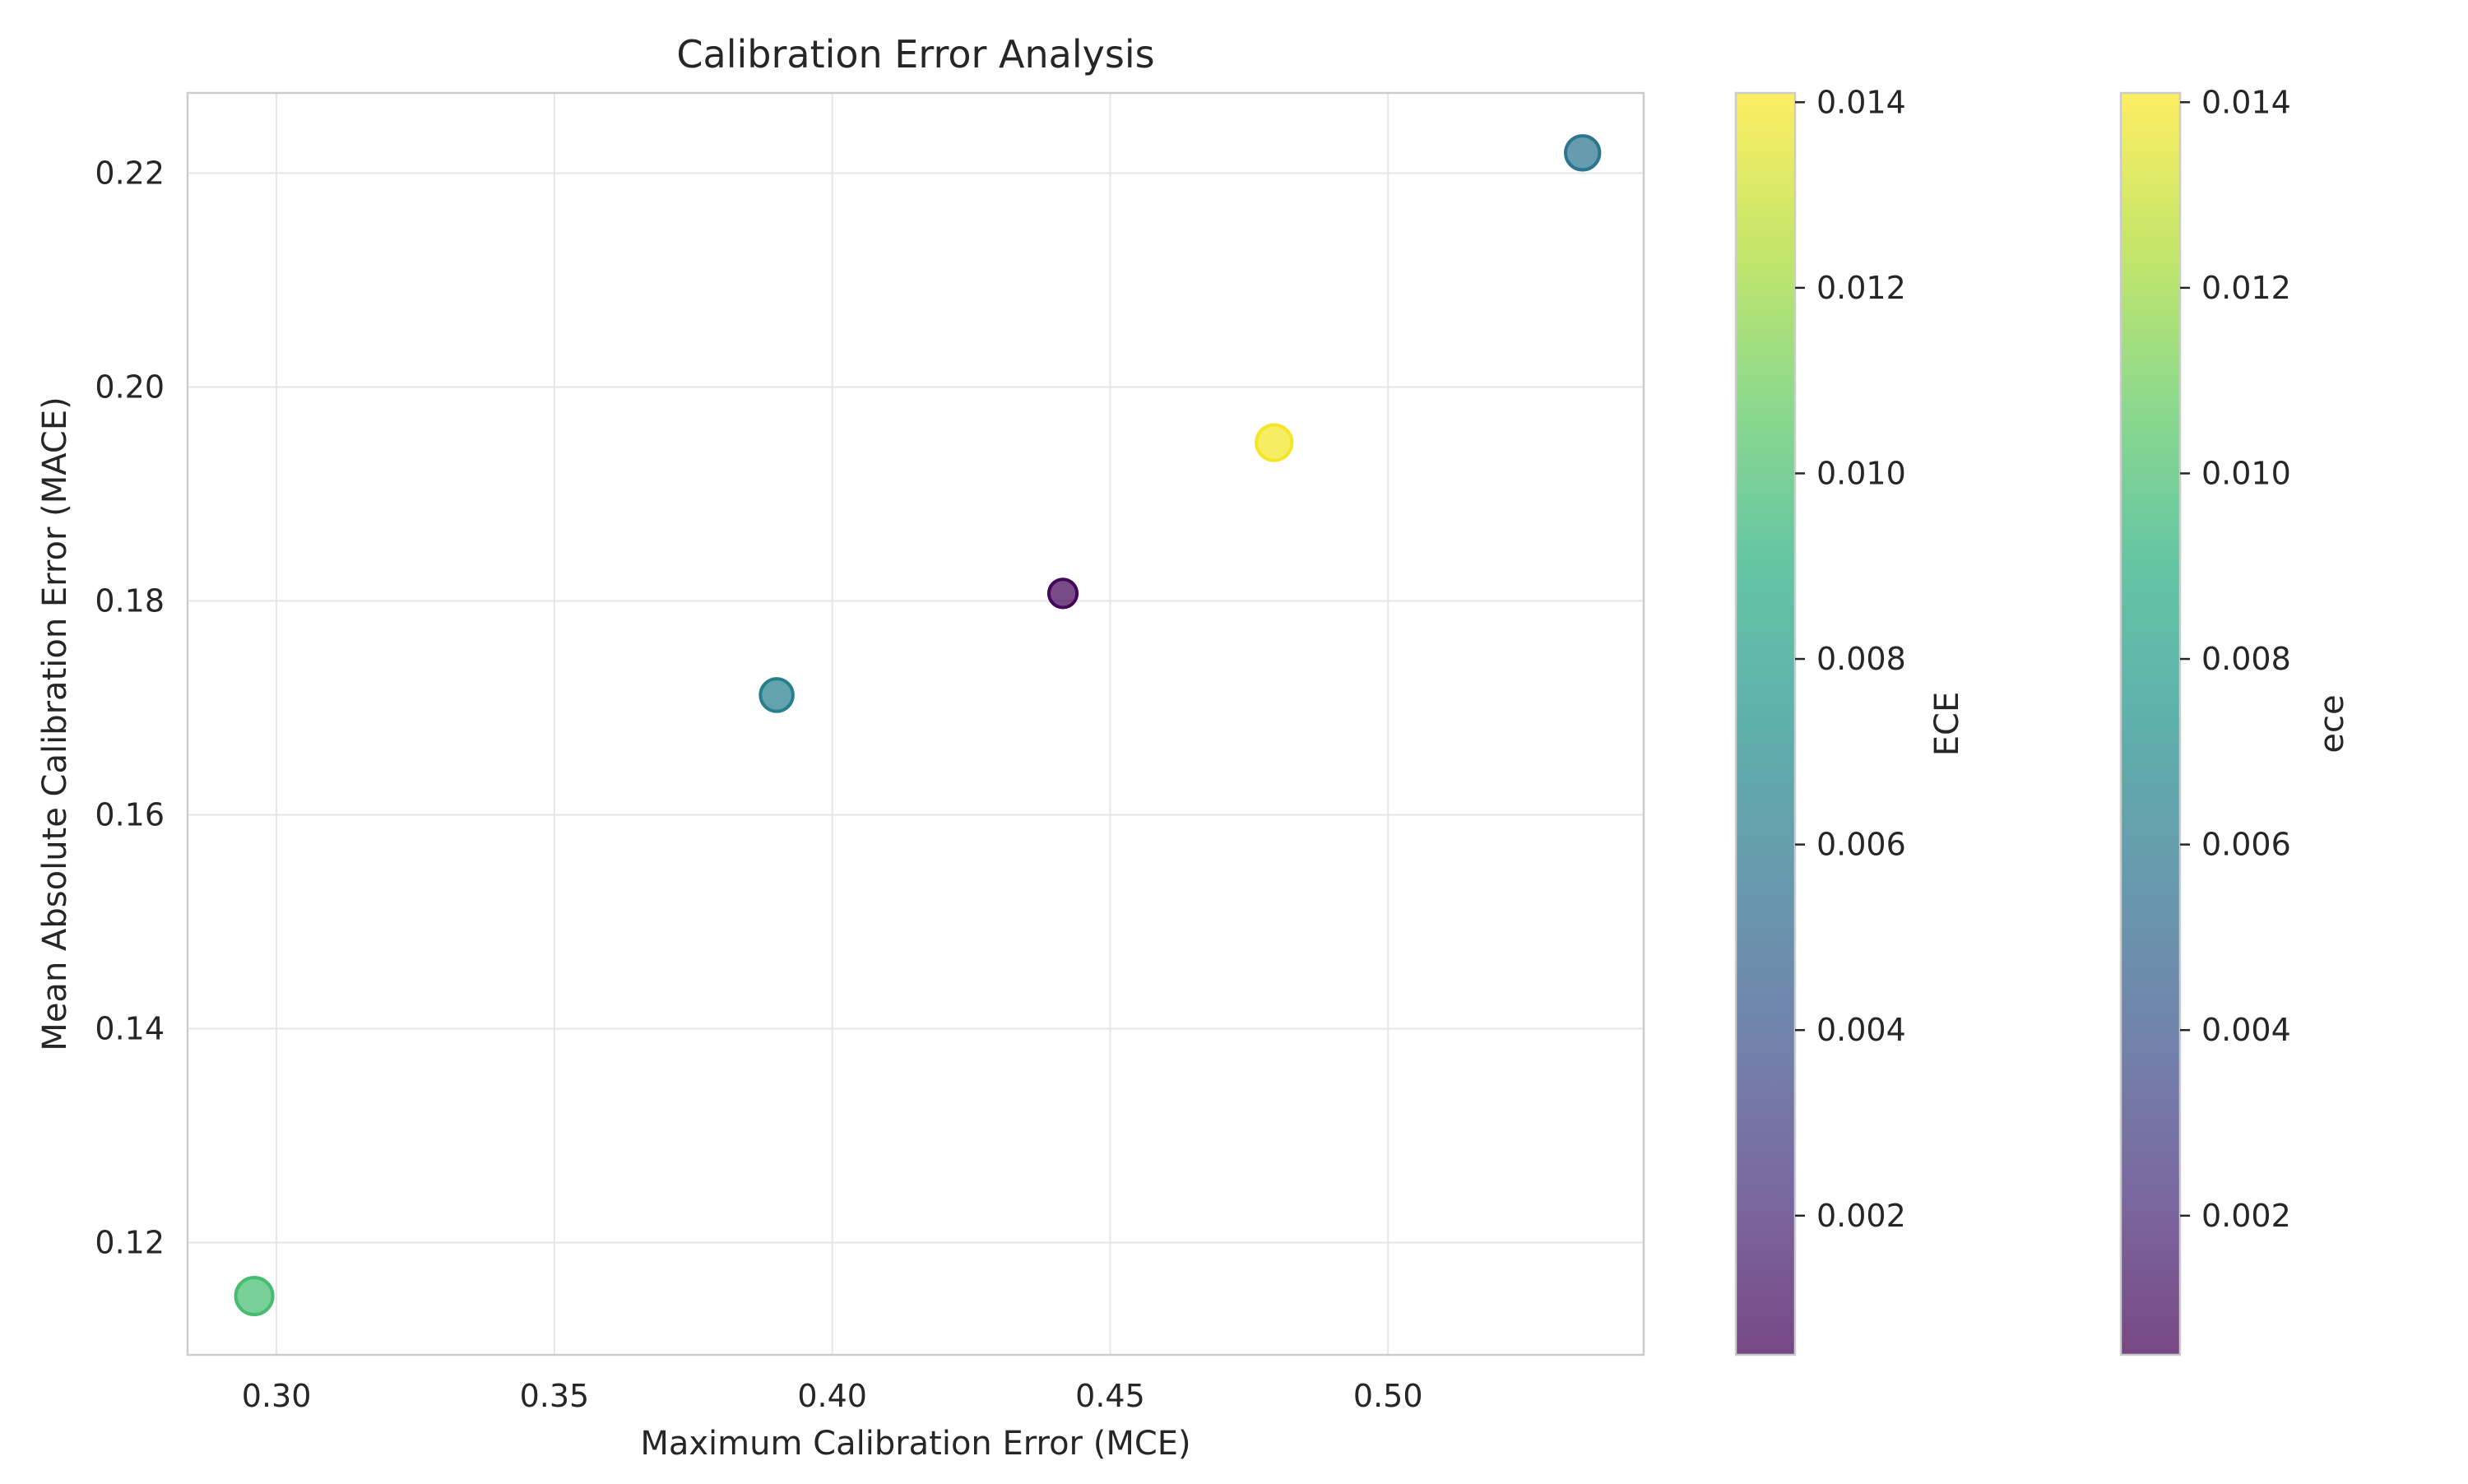 This screenshot has height=1484, width=2468. I want to click on y-tick-label: 0.20, so click(130, 387).